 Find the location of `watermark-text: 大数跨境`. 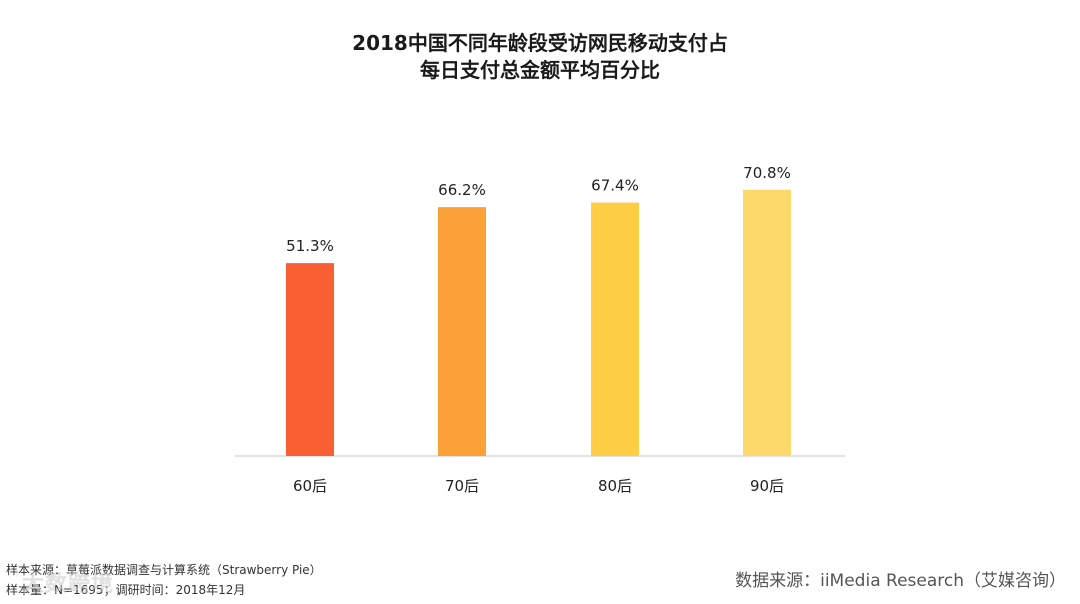

watermark-text: 大数跨境 is located at coordinates (68, 584).